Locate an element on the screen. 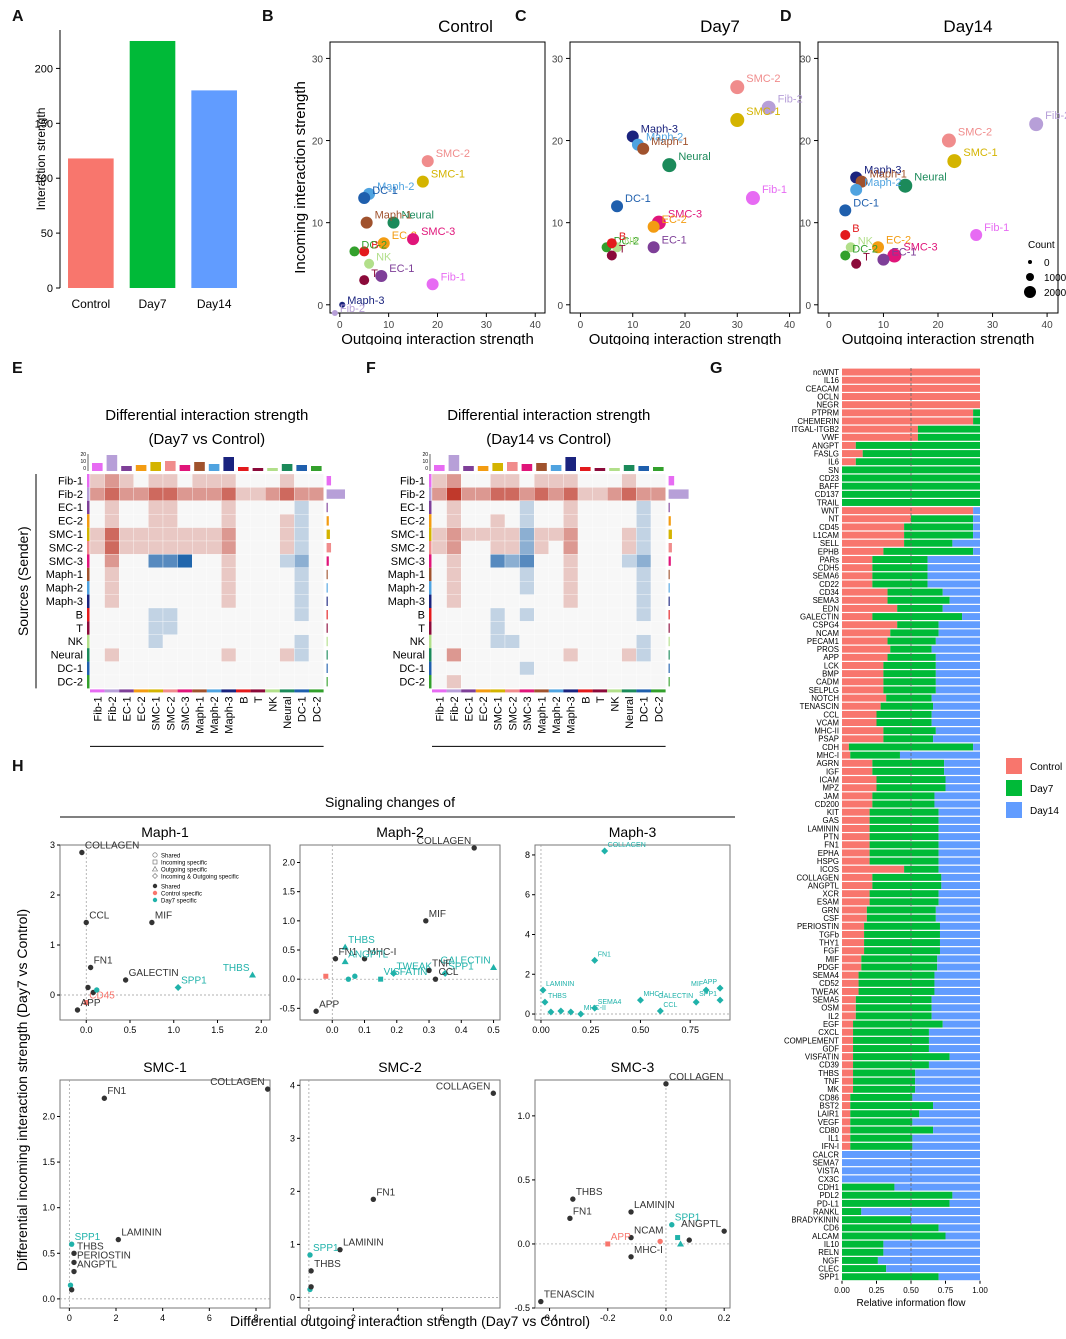 The image size is (1066, 1339). pathway-label: IGF is located at coordinates (832, 771).